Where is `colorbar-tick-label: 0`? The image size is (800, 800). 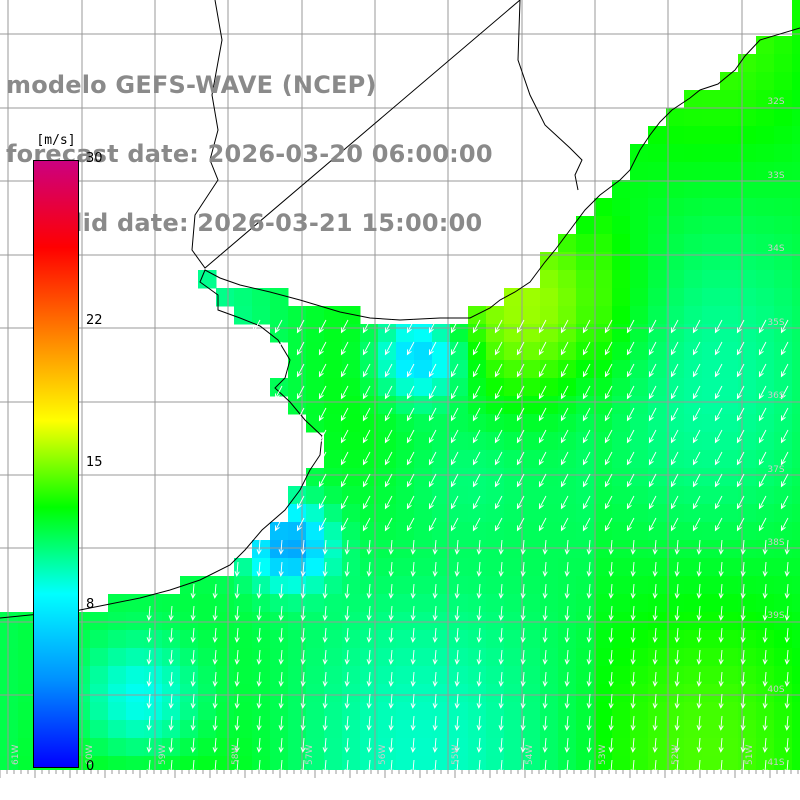 colorbar-tick-label: 0 is located at coordinates (90, 766).